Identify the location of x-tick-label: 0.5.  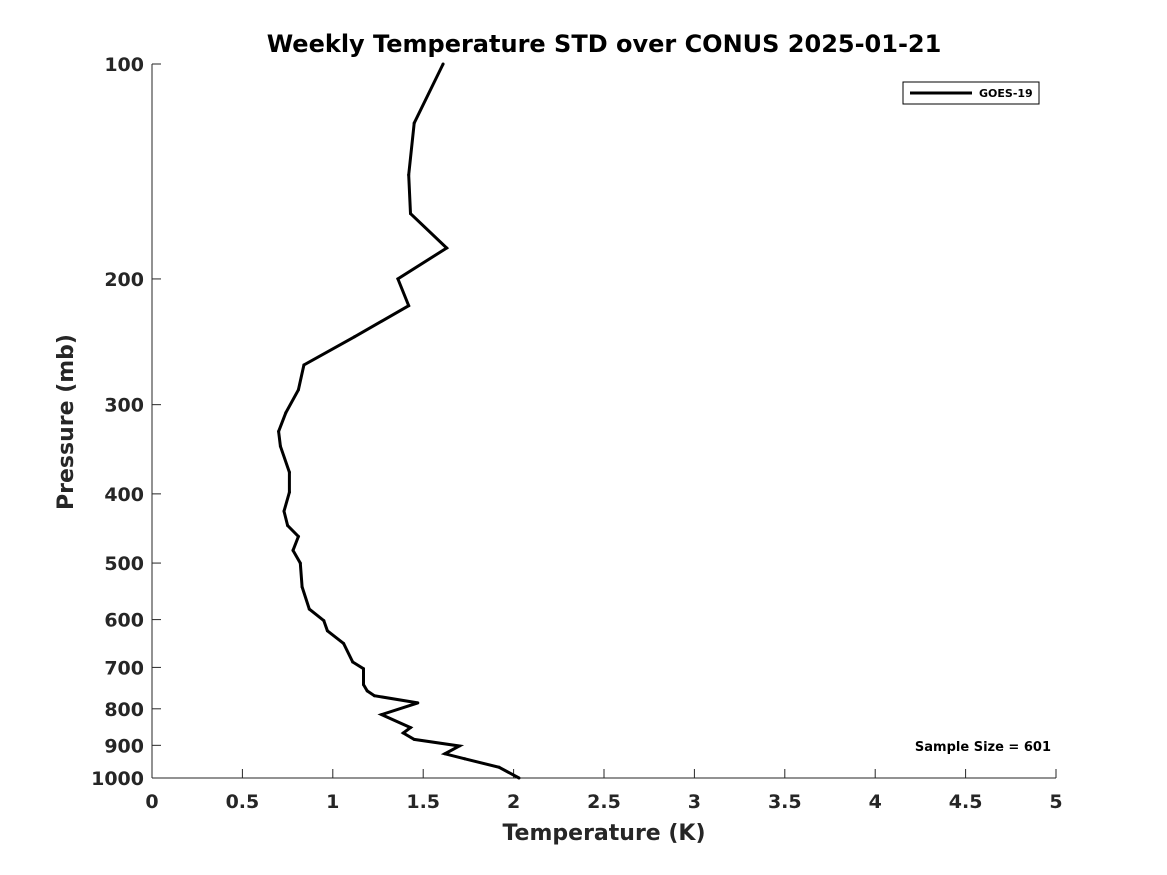
(243, 802).